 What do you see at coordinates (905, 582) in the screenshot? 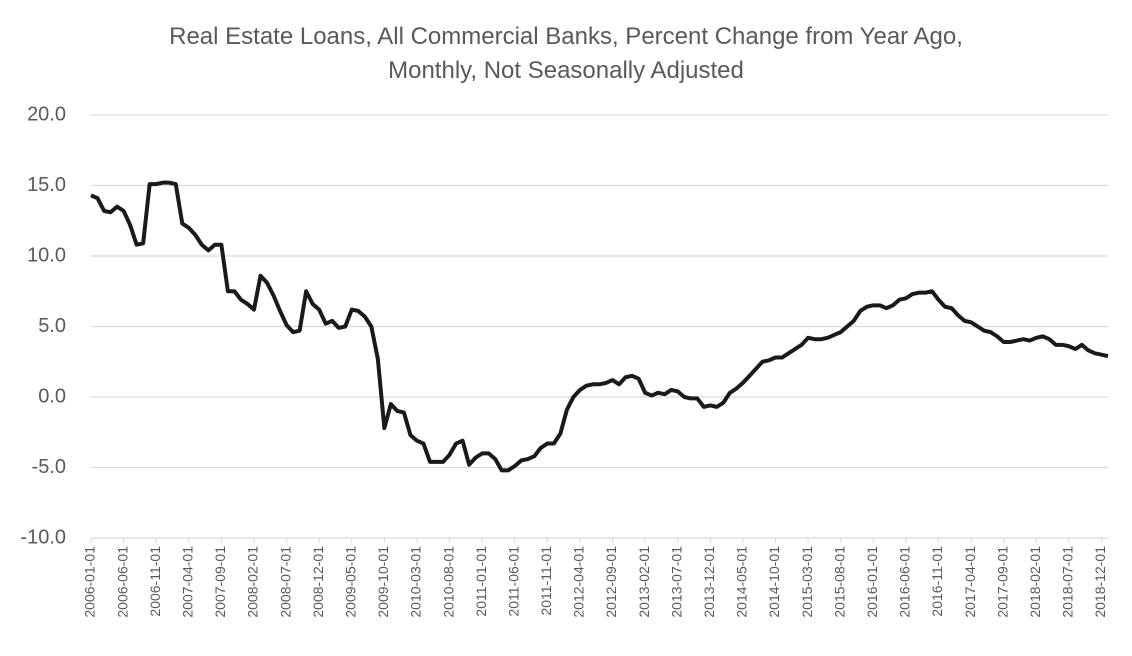
I see `x-tick-label: 2016-06-01` at bounding box center [905, 582].